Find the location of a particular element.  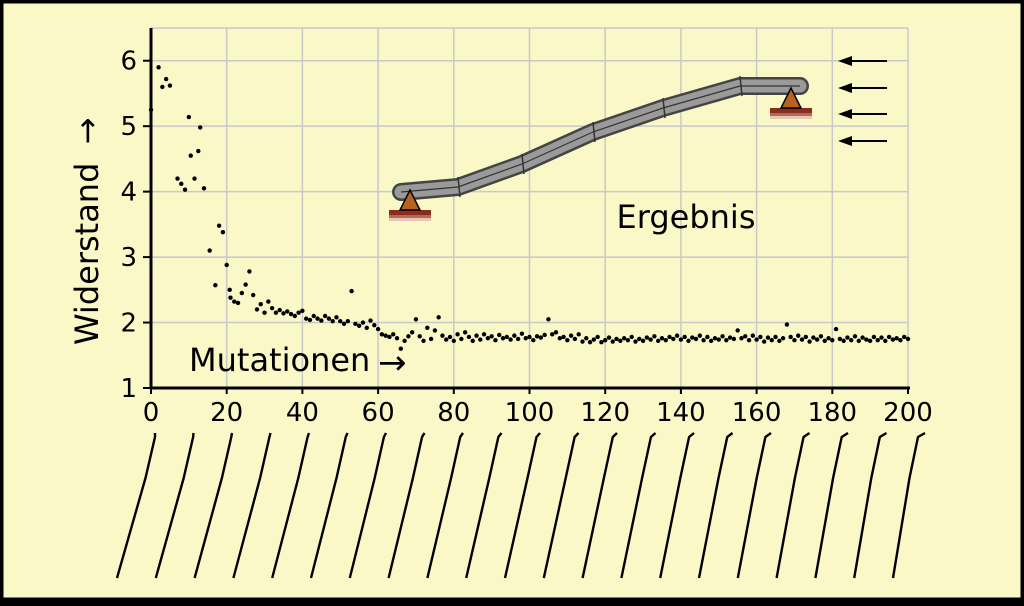

x-tick-label: 80 is located at coordinates (453, 413).